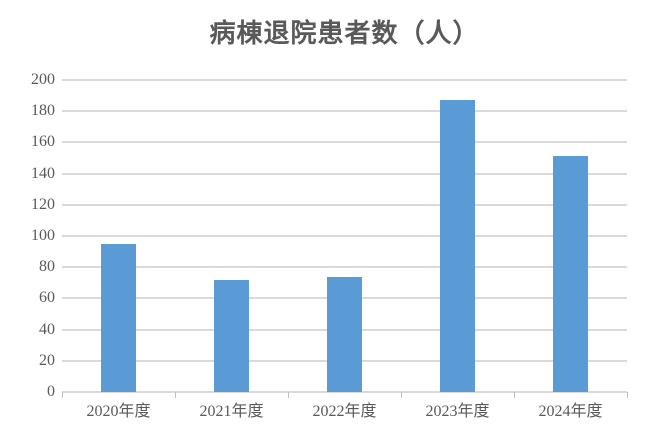 This screenshot has width=650, height=443. I want to click on y-axis-tick-label: 0, so click(51, 391).